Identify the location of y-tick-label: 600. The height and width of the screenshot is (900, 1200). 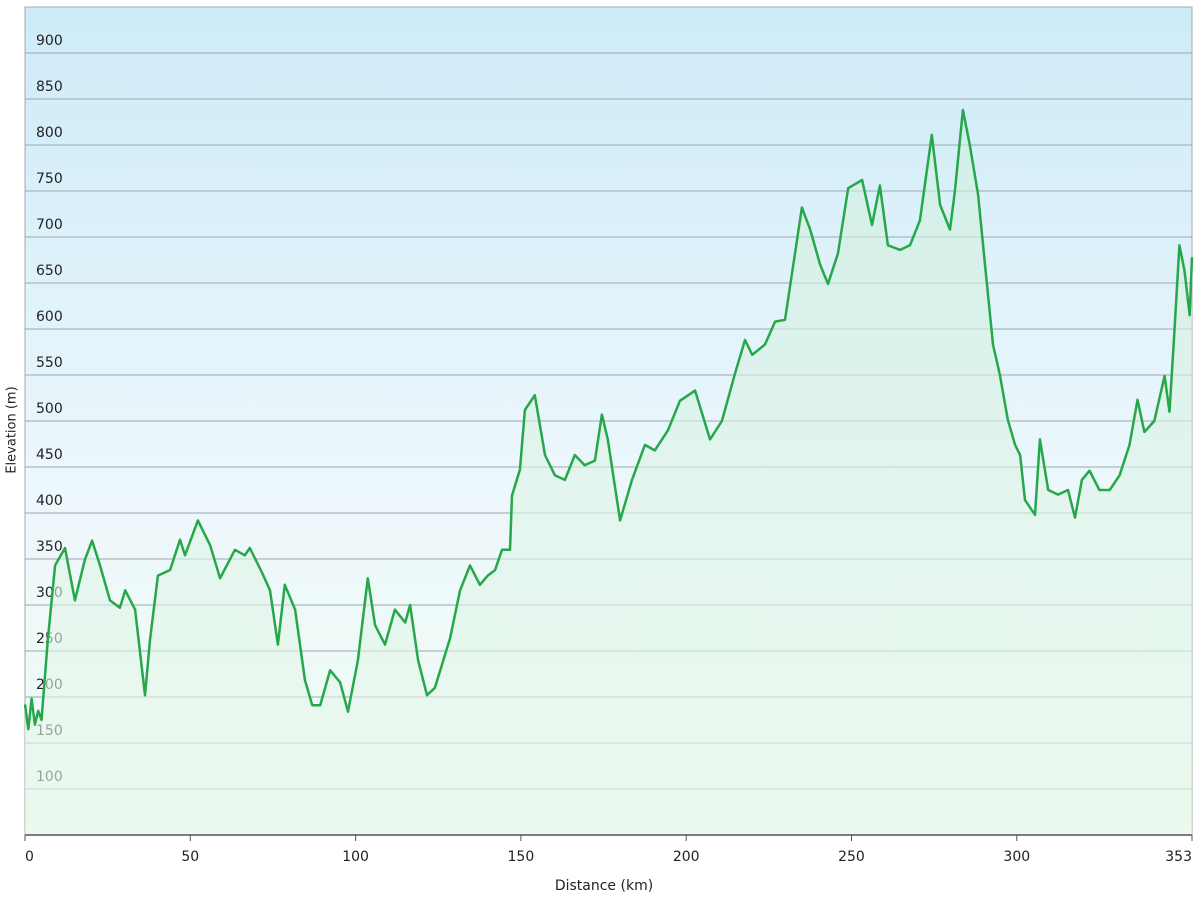
(49, 317).